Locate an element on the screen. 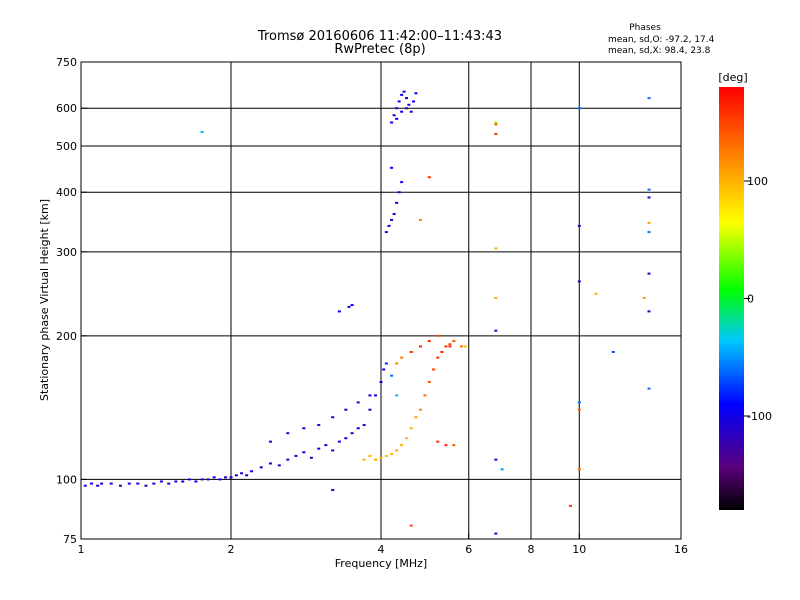 The image size is (800, 600). y-tick-label: 75 is located at coordinates (70, 539).